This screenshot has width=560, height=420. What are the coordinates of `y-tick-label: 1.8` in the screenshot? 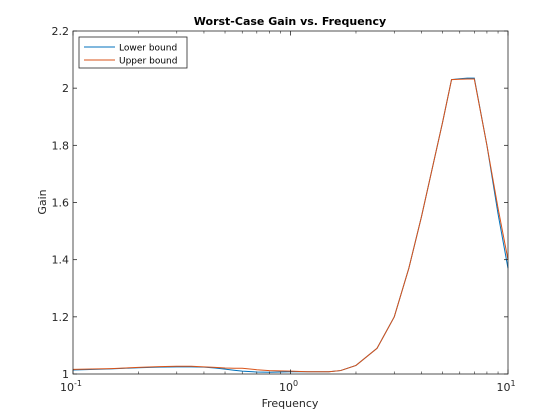 It's located at (61, 145).